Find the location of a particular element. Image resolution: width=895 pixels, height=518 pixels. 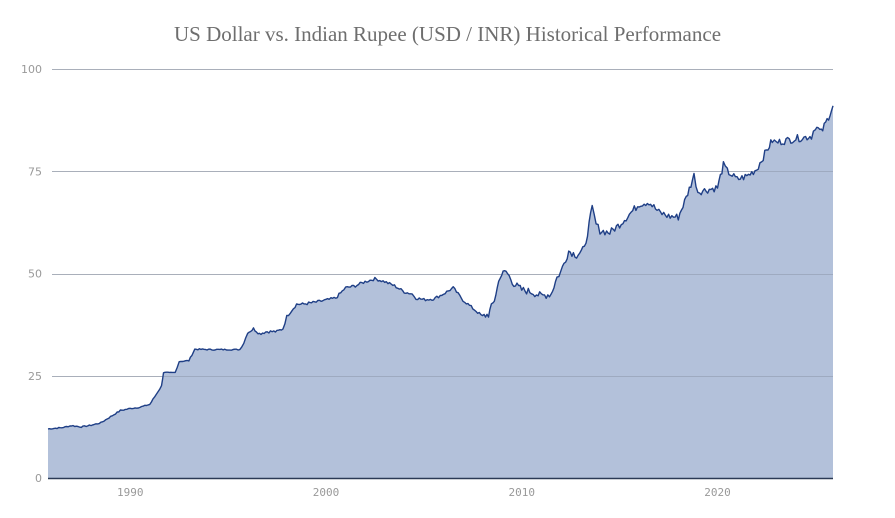

x-axis-labels: 1990 2000 2010 2020 is located at coordinates (424, 492).